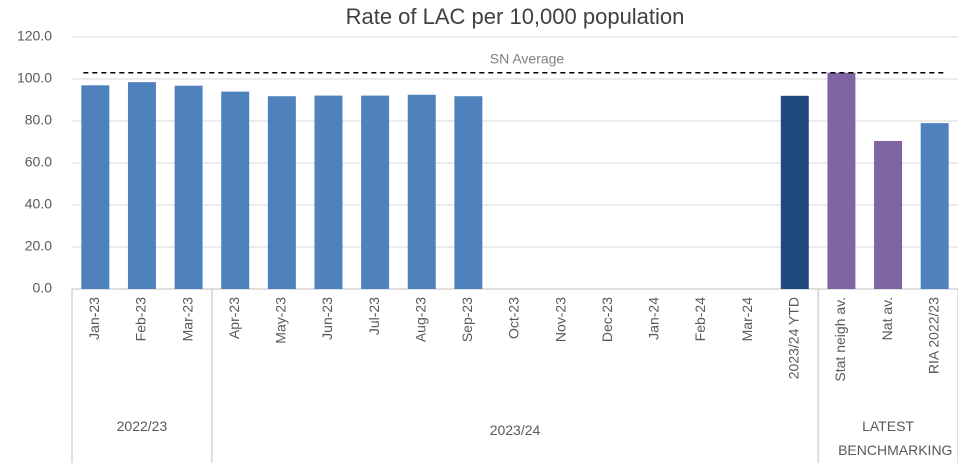  I want to click on group-label: 2023/24, so click(515, 430).